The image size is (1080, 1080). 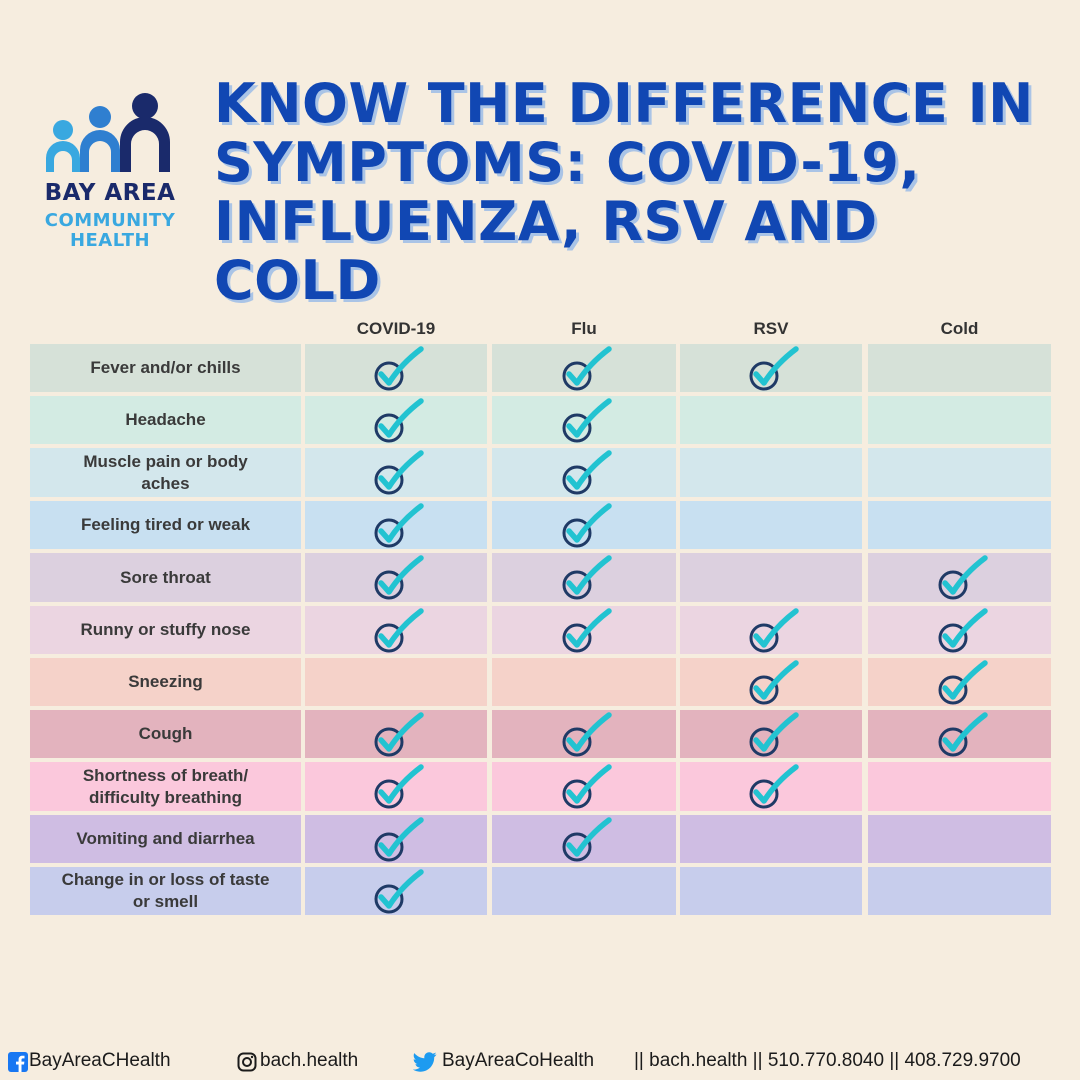 I want to click on symptom-label: Change in or loss of taste or smell, so click(x=165, y=891).